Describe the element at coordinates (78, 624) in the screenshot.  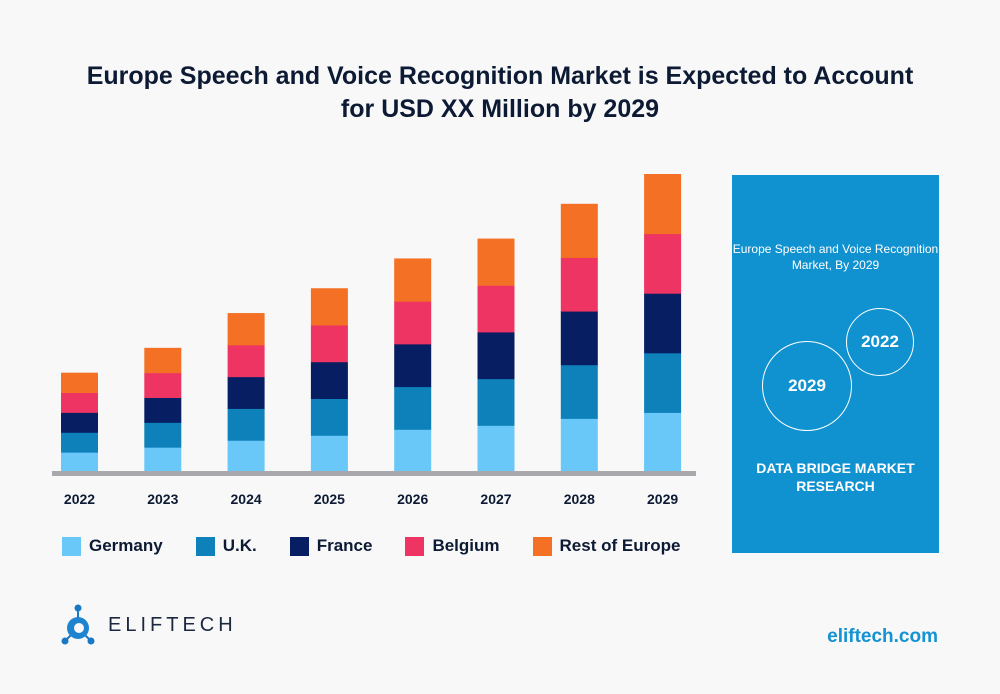
I see `eliftech-logo-icon` at that location.